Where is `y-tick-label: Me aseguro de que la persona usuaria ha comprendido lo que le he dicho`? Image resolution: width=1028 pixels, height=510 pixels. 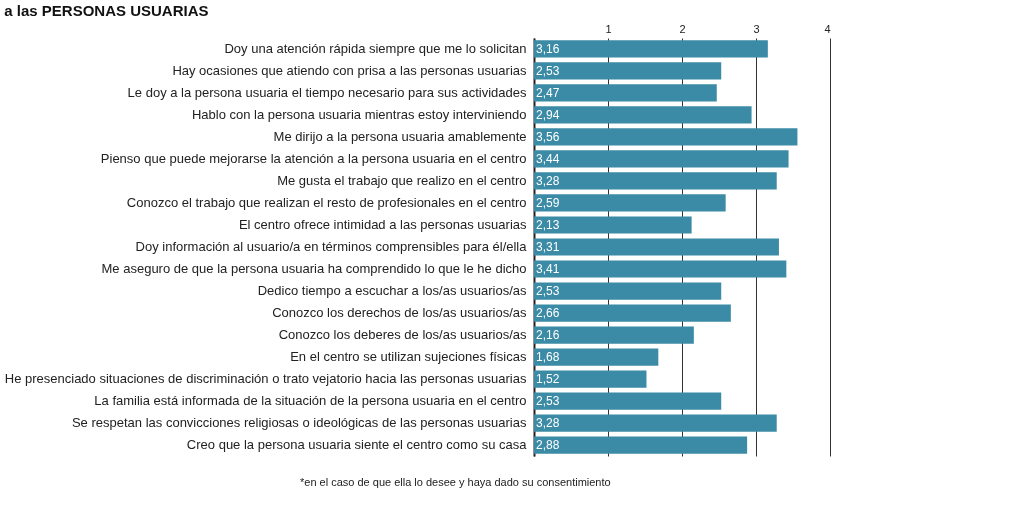 y-tick-label: Me aseguro de que la persona usuaria ha comprendido lo que le he dicho is located at coordinates (314, 269).